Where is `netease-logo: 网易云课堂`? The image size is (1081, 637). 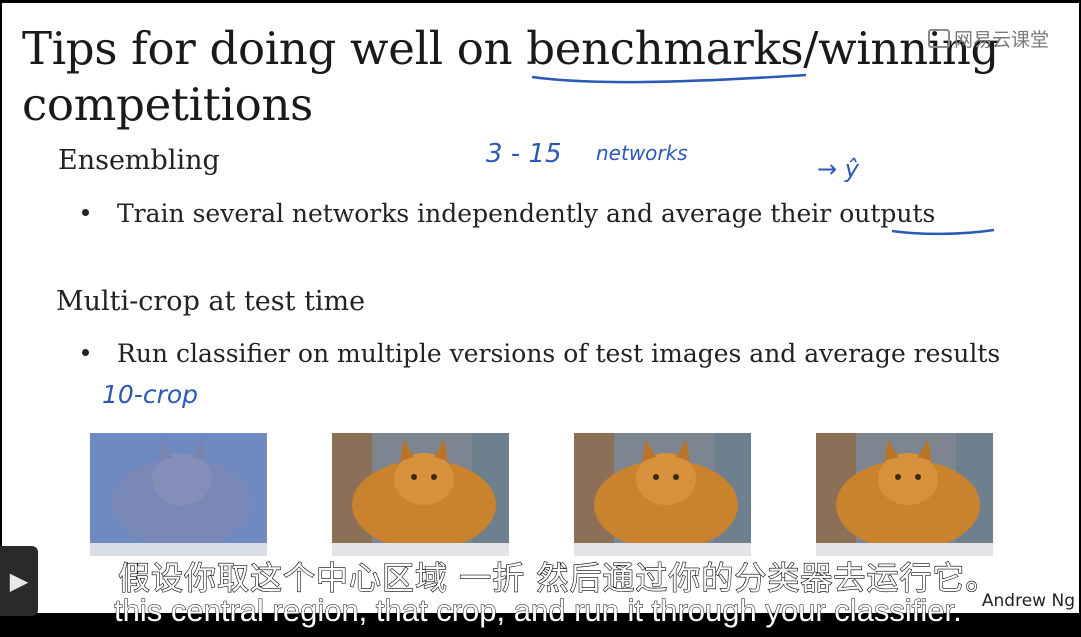
netease-logo: 网易云课堂 is located at coordinates (988, 38).